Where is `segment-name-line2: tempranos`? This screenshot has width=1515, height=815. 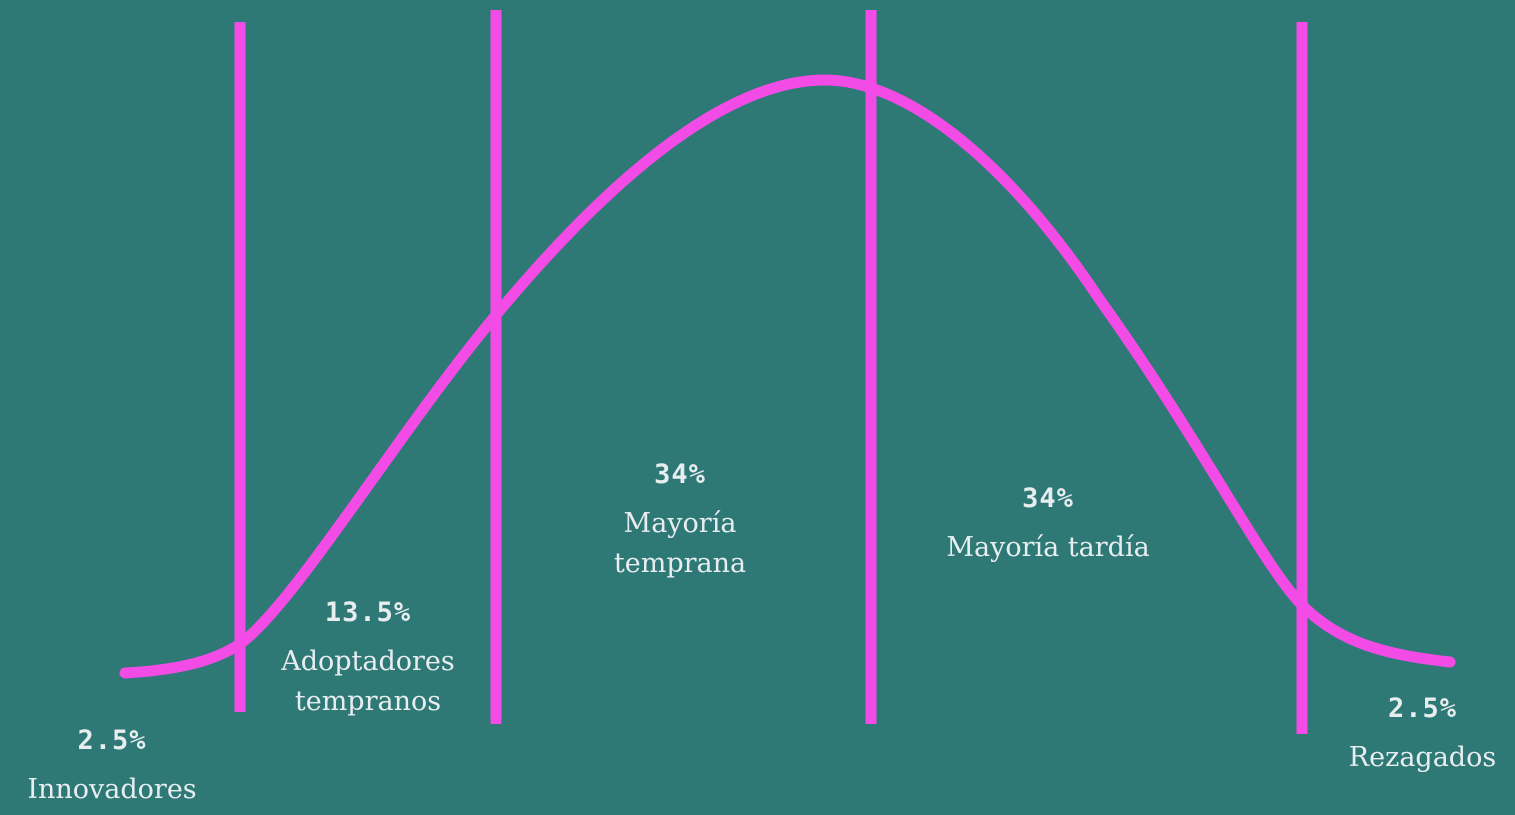 segment-name-line2: tempranos is located at coordinates (368, 701).